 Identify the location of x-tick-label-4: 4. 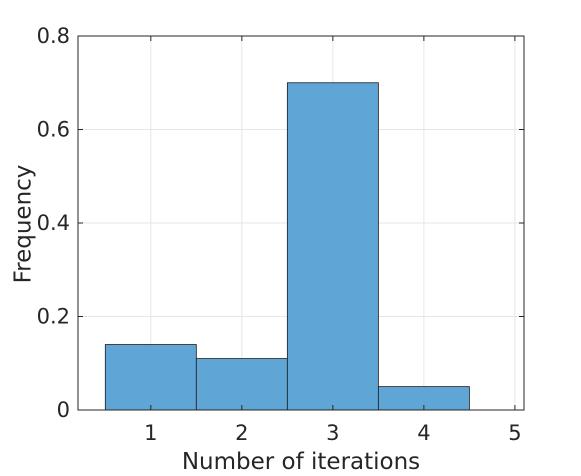
(423, 433).